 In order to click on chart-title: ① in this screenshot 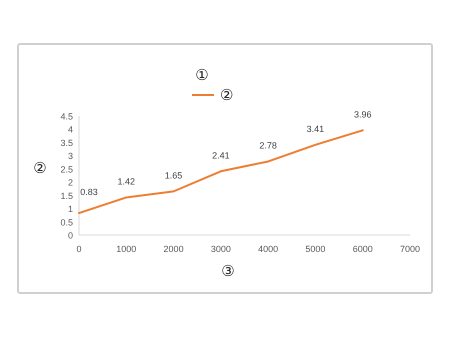, I will do `click(202, 75)`.